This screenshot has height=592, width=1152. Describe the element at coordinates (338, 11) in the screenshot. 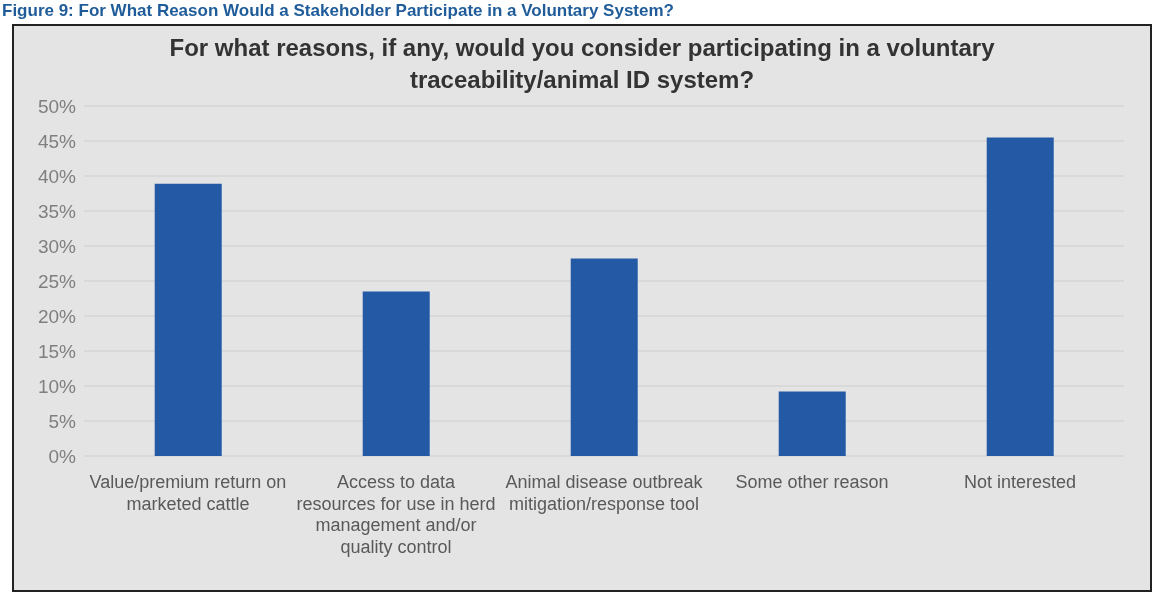

I see `caption: Figure 9: For What Reason Would a Stakeholder Participate in a Voluntary System?` at that location.